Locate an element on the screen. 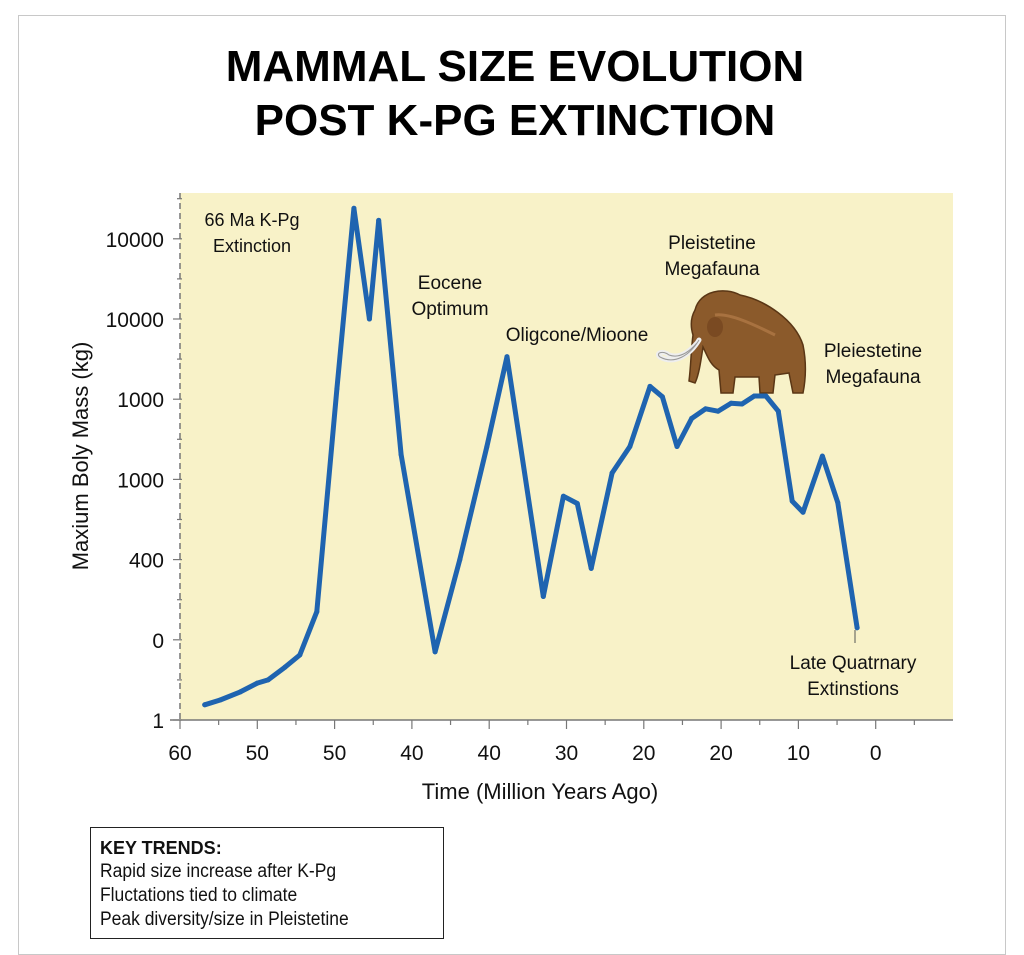 This screenshot has height=955, width=1024. annotation-label: 66 Ma K-Pg is located at coordinates (251, 220).